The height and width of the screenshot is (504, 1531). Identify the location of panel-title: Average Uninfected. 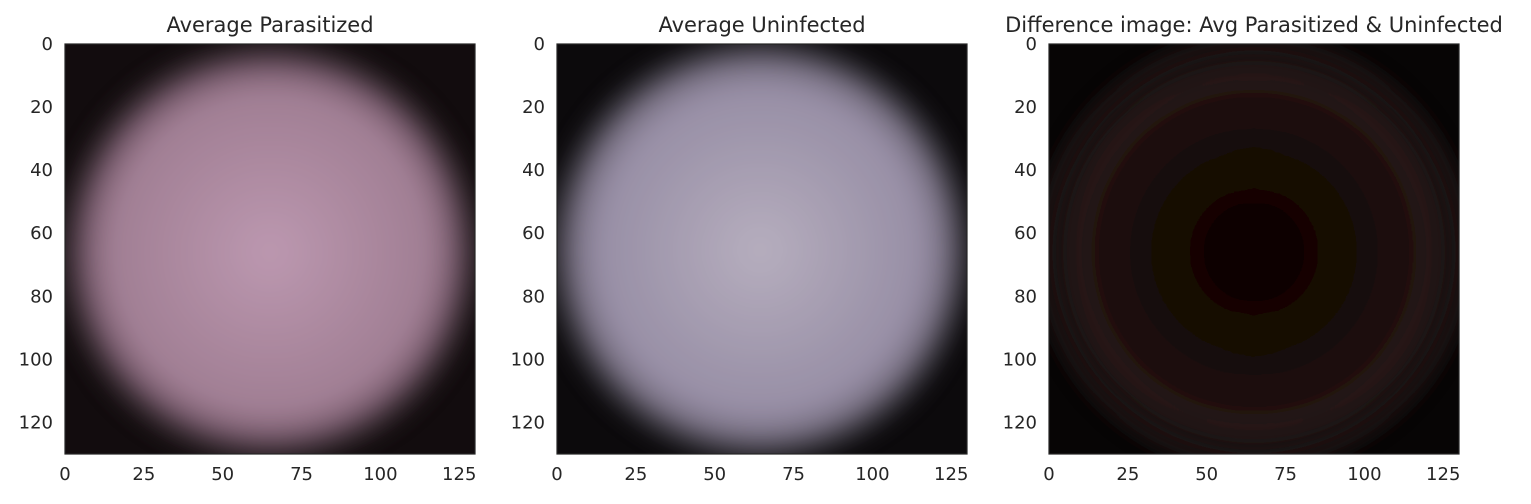
(761, 25).